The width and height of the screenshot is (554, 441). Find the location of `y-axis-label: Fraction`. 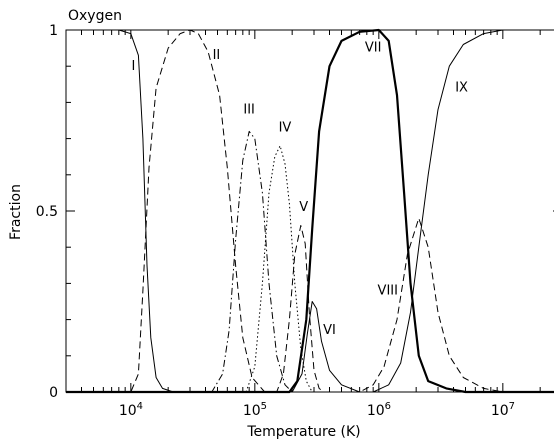

y-axis-label: Fraction is located at coordinates (16, 212).